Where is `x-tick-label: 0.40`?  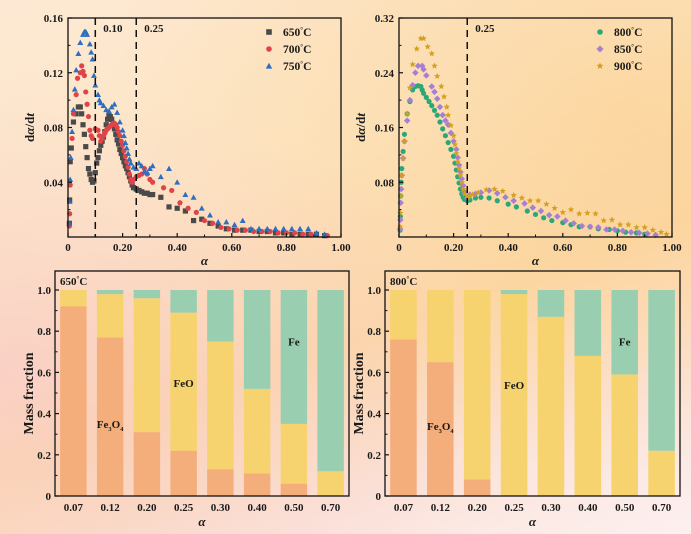 x-tick-label: 0.40 is located at coordinates (258, 508).